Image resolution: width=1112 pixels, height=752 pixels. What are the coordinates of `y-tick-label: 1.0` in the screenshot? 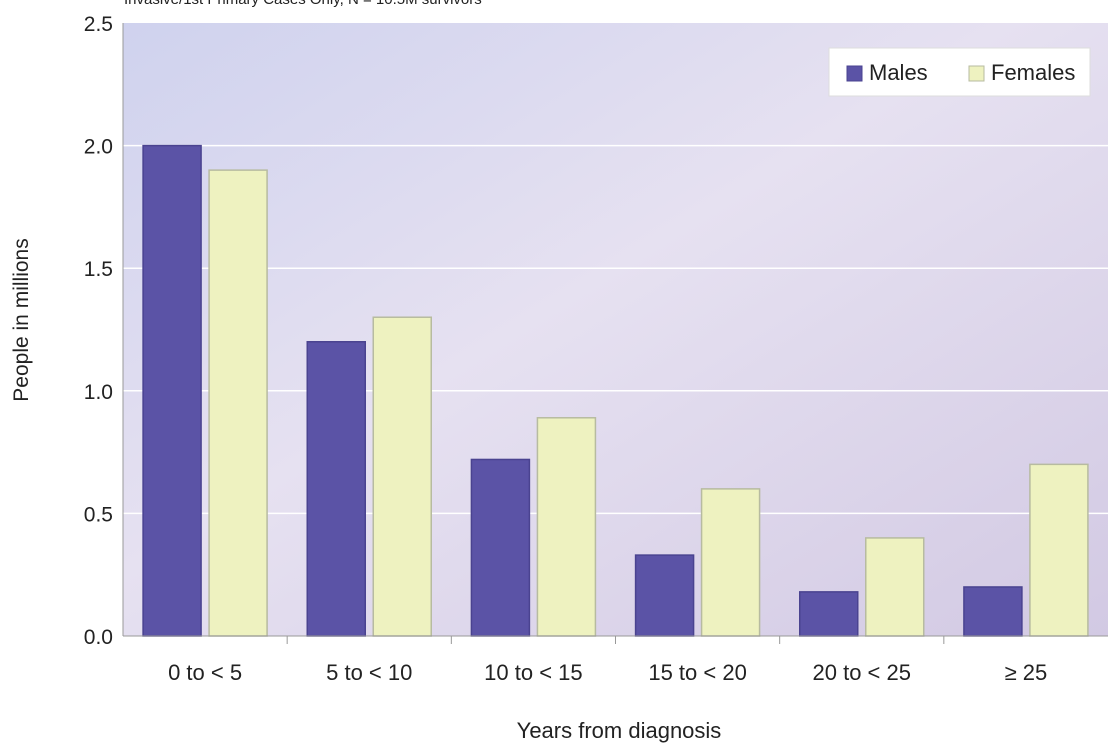 It's located at (98, 392).